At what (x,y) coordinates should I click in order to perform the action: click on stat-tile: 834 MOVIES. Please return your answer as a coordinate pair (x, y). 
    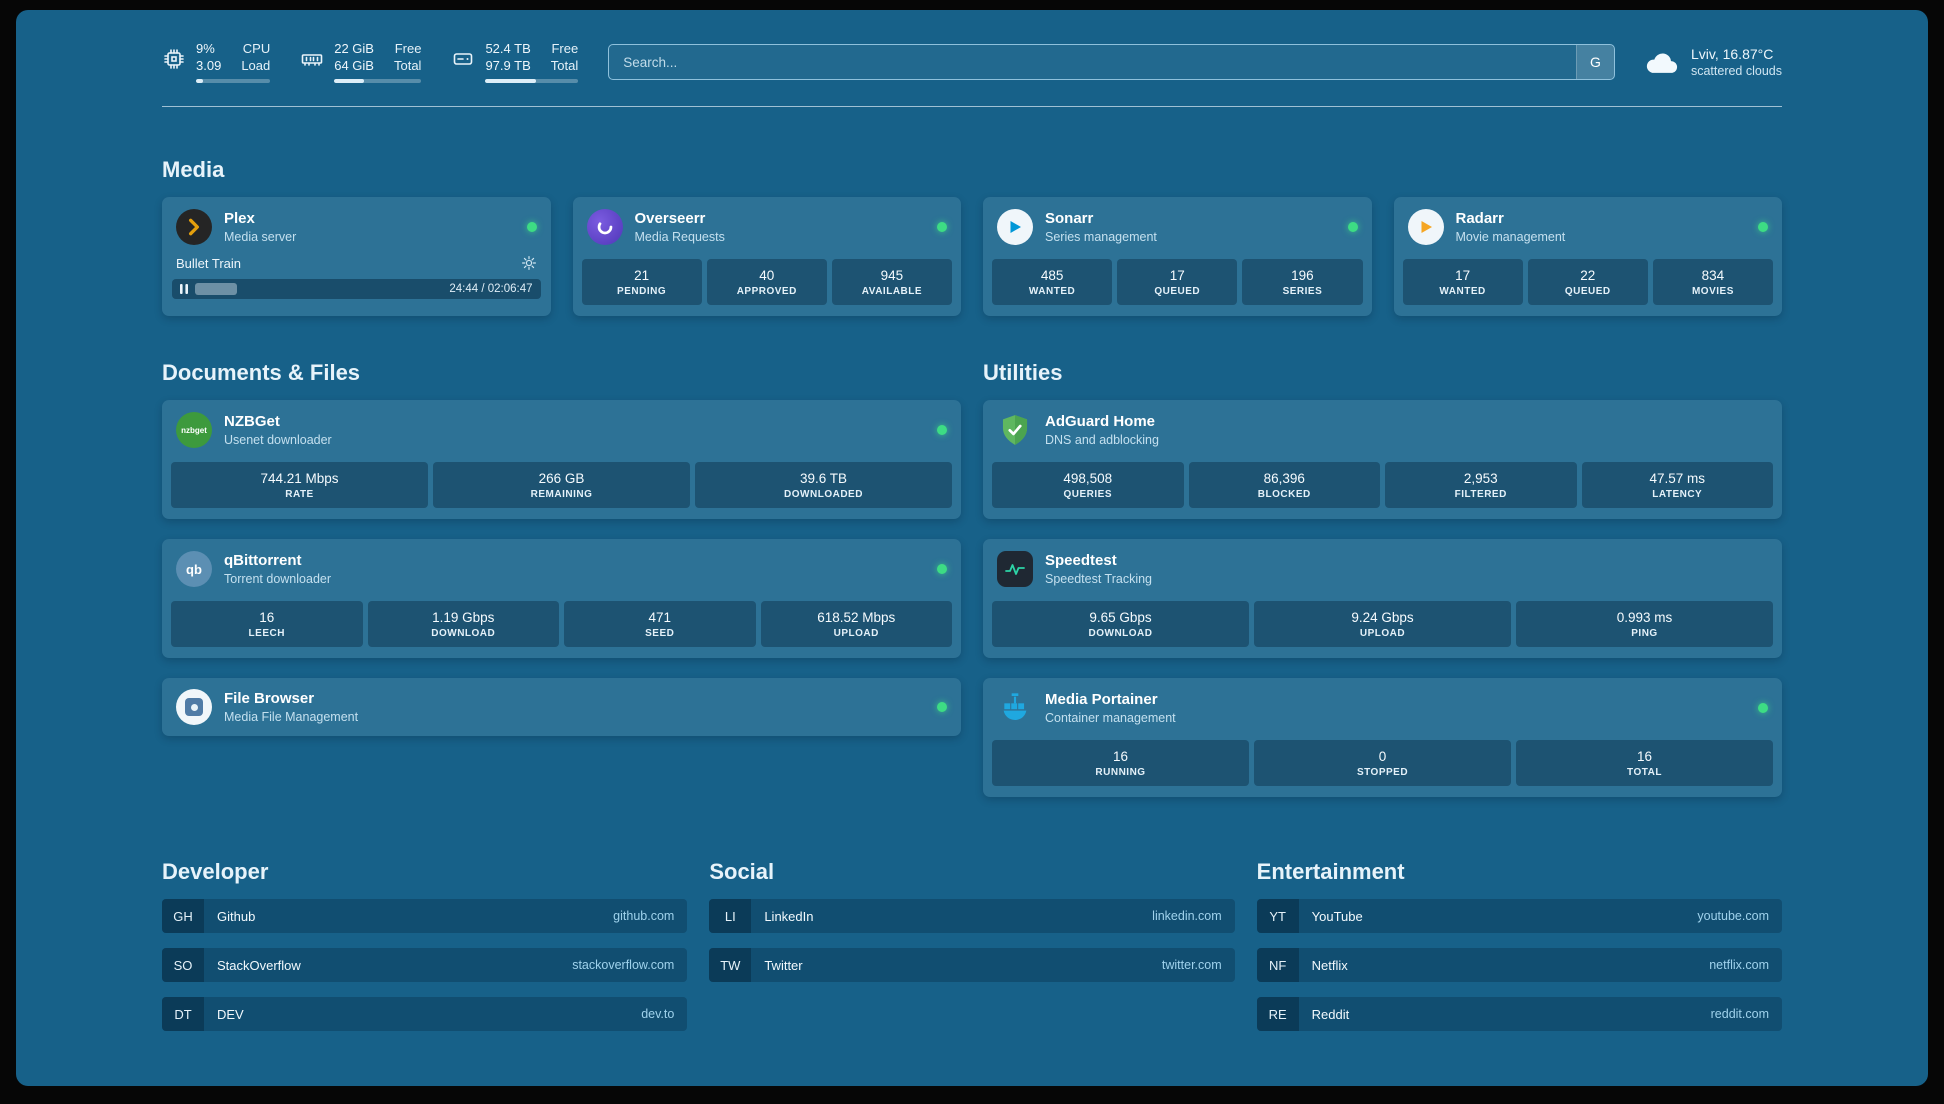
    Looking at the image, I should click on (1713, 282).